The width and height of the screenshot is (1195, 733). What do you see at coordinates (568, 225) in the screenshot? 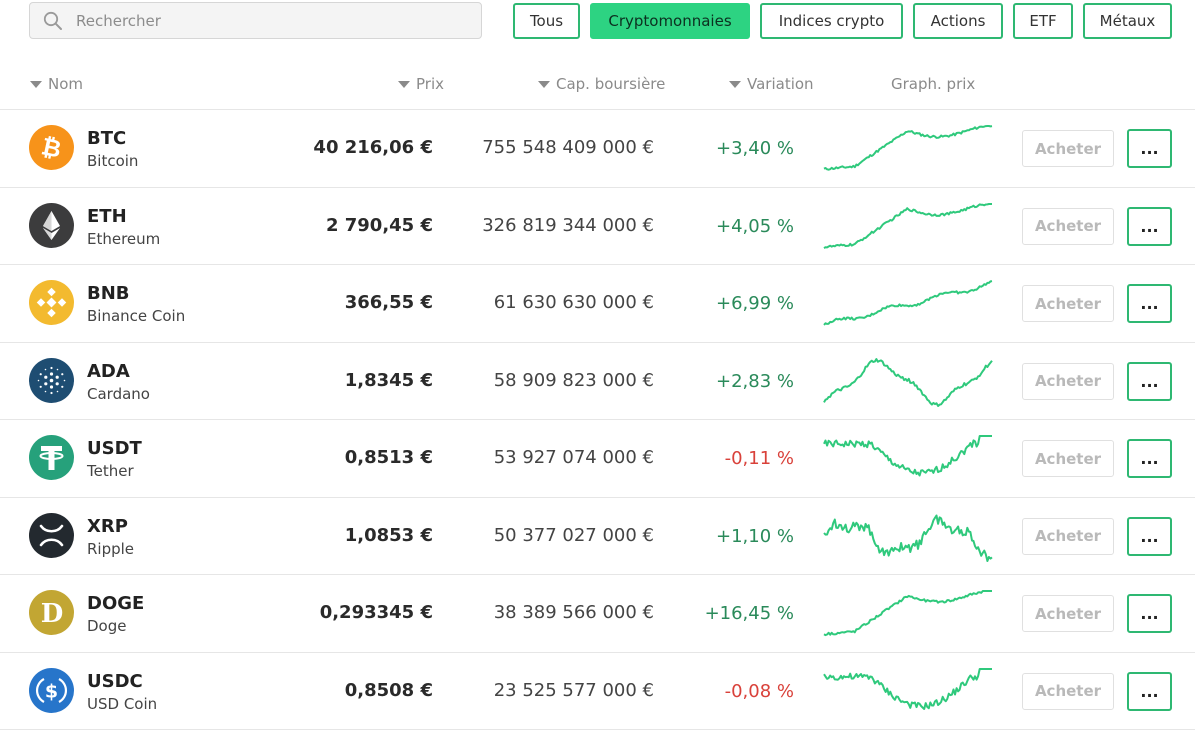
I see `asset-market-cap: 326 819 344 000 €` at bounding box center [568, 225].